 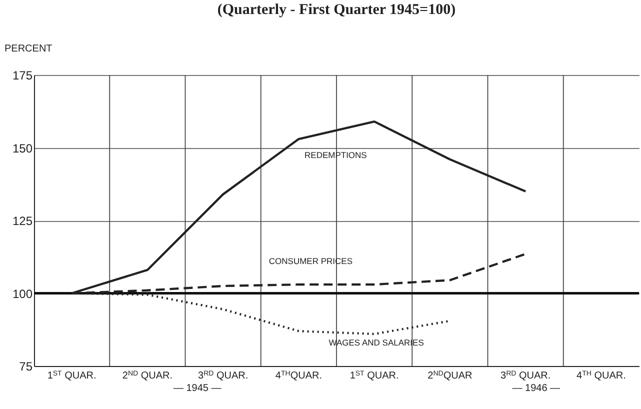 What do you see at coordinates (22, 293) in the screenshot?
I see `y-tick-label: 100` at bounding box center [22, 293].